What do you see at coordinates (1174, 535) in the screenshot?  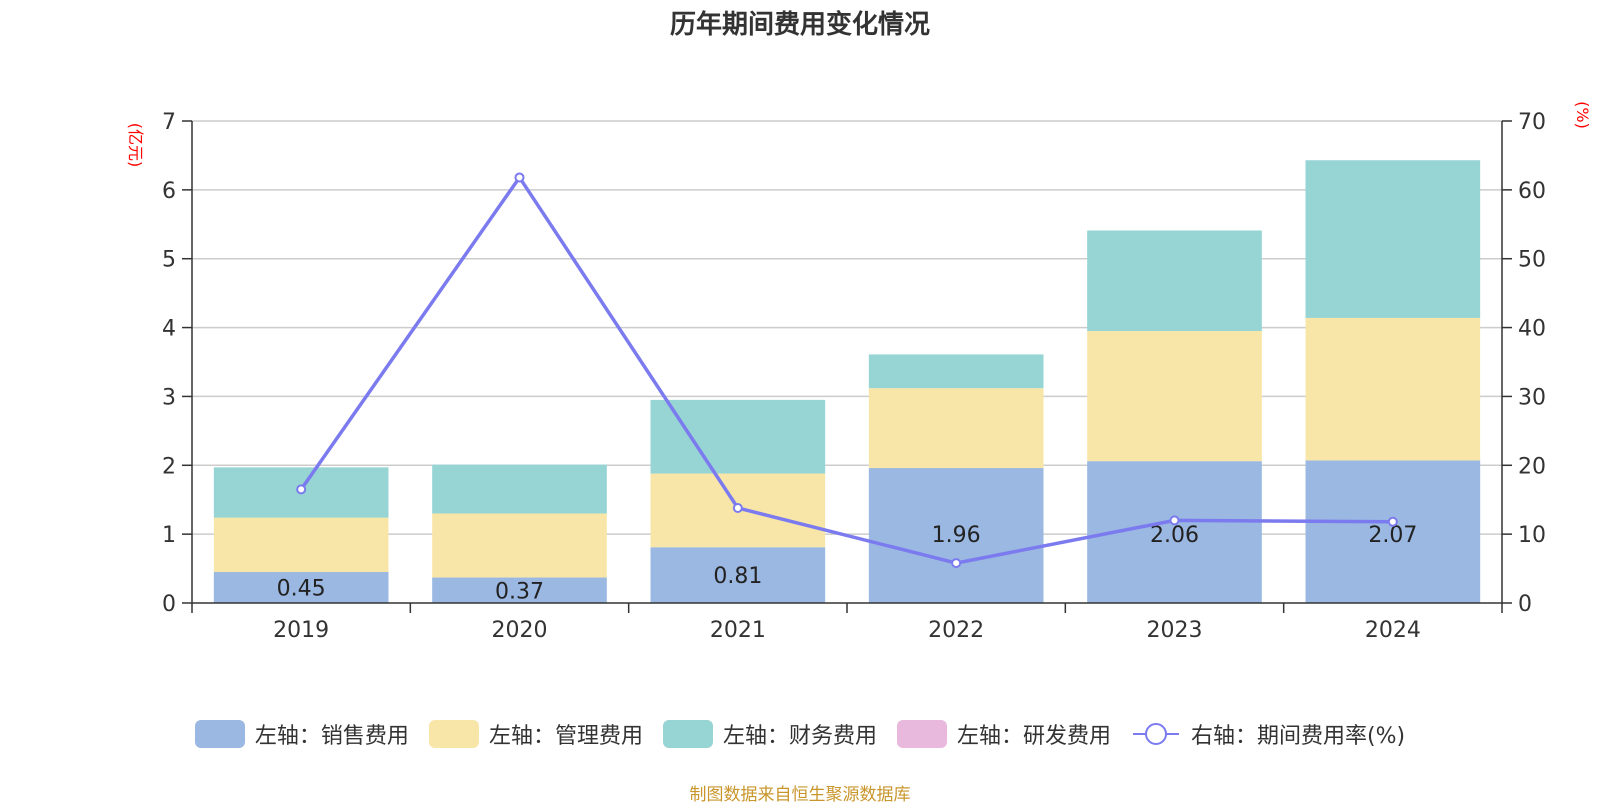 I see `bar-data-label: 2.06` at bounding box center [1174, 535].